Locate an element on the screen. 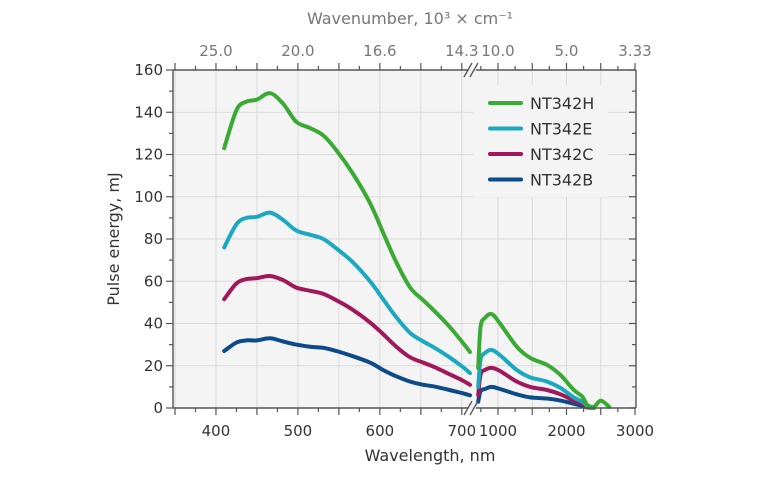 Image resolution: width=768 pixels, height=484 pixels. x-tick-label: 700 is located at coordinates (461, 431).